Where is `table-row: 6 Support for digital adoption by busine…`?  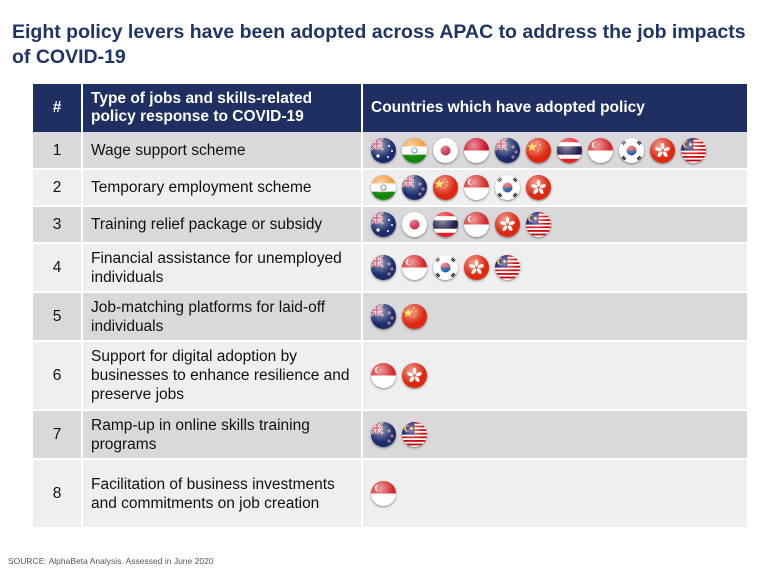 table-row: 6 Support for digital adoption by busine… is located at coordinates (390, 376).